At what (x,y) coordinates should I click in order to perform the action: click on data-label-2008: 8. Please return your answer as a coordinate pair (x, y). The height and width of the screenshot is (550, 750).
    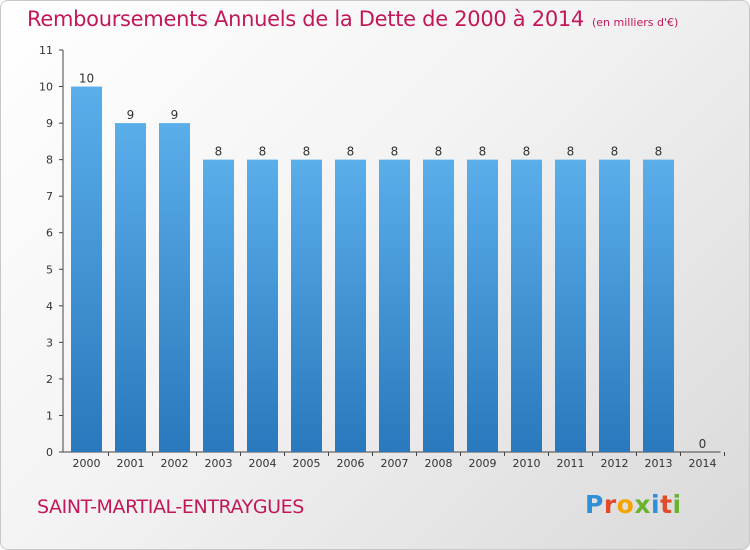
    Looking at the image, I should click on (439, 152).